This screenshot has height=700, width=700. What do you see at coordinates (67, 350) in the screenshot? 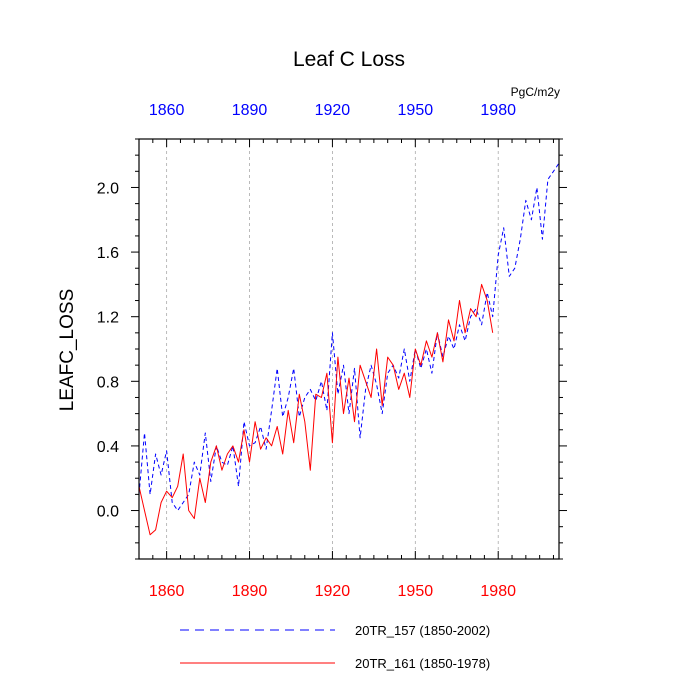
I see `y-axis-label: LEAFC_LOSS` at bounding box center [67, 350].